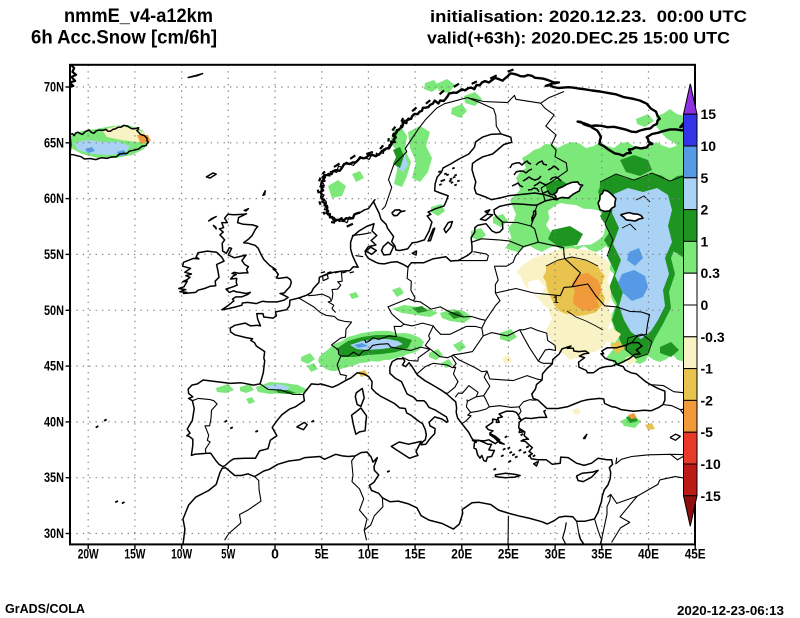 This screenshot has height=618, width=800. I want to click on svg-text: 45E, so click(695, 554).